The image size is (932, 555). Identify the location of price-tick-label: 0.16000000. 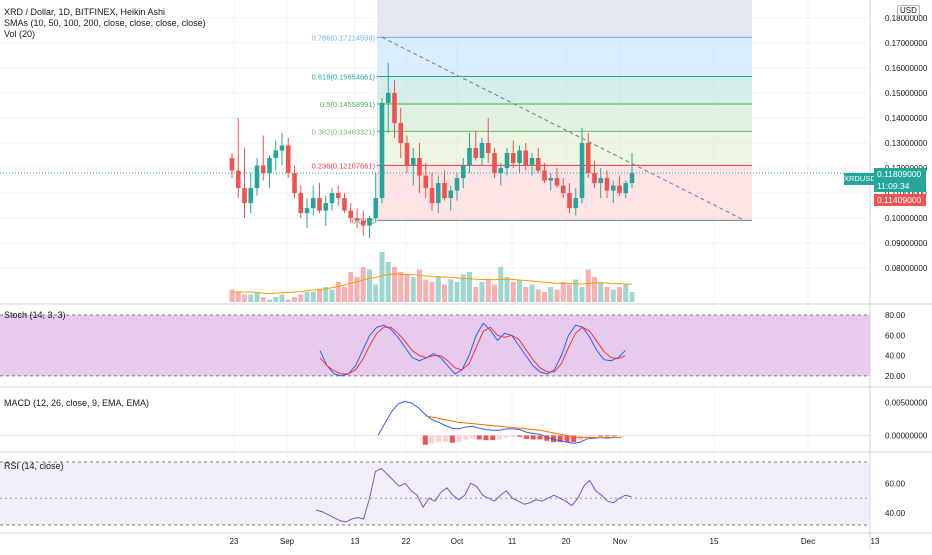
(906, 68).